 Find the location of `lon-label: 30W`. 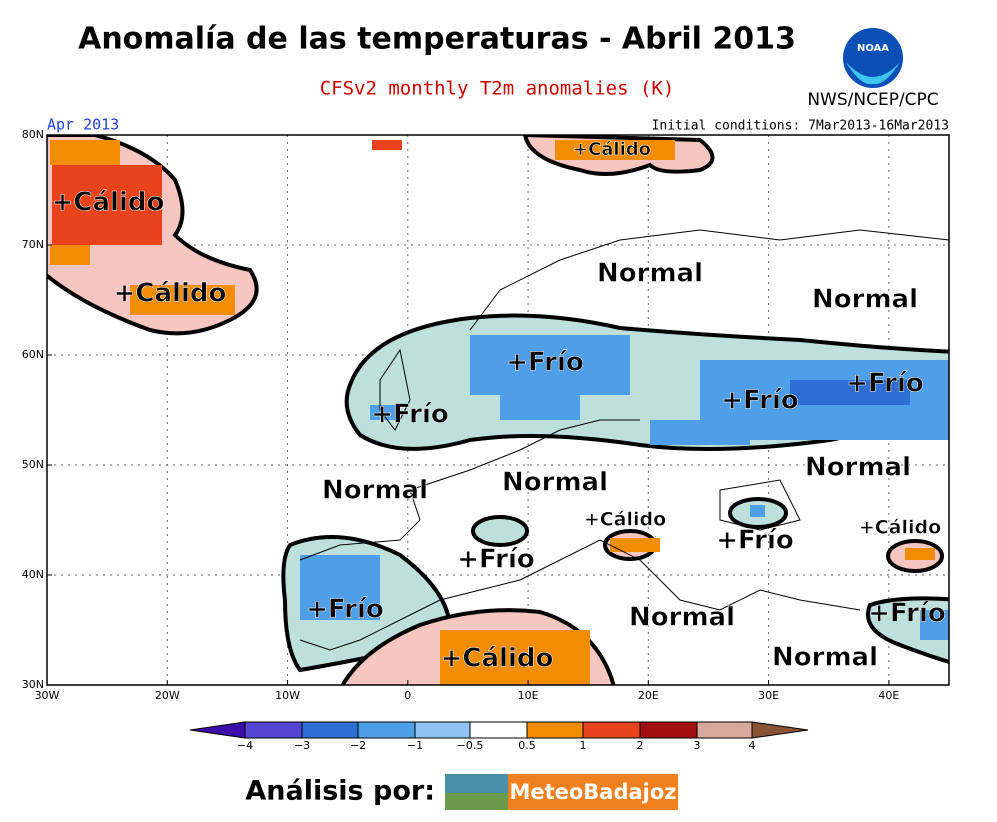

lon-label: 30W is located at coordinates (47, 695).